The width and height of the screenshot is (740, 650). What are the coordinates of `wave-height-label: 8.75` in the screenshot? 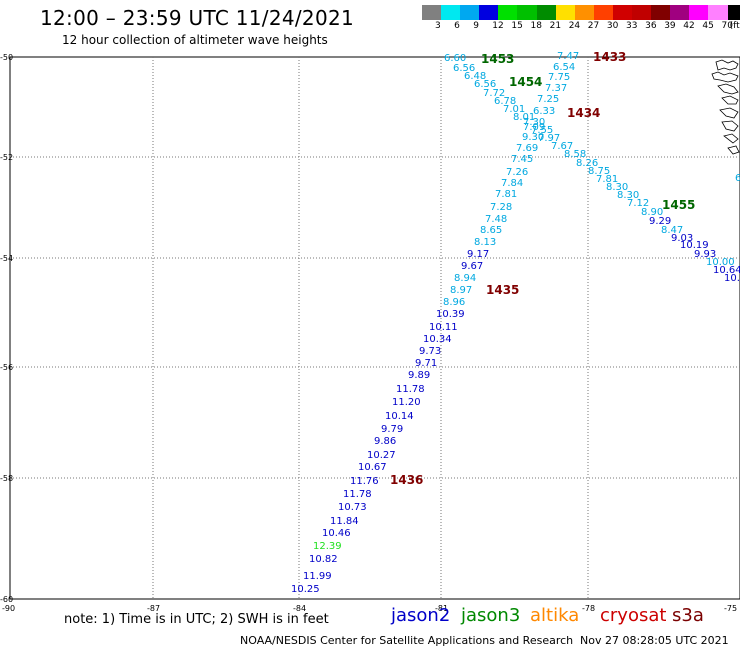 It's located at (599, 171).